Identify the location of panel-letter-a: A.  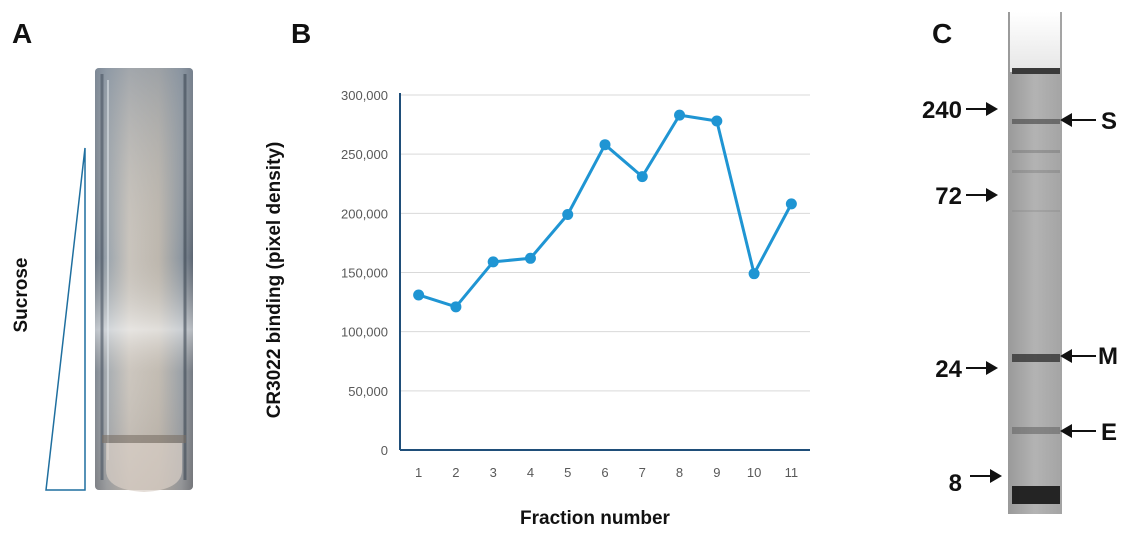
(22, 33).